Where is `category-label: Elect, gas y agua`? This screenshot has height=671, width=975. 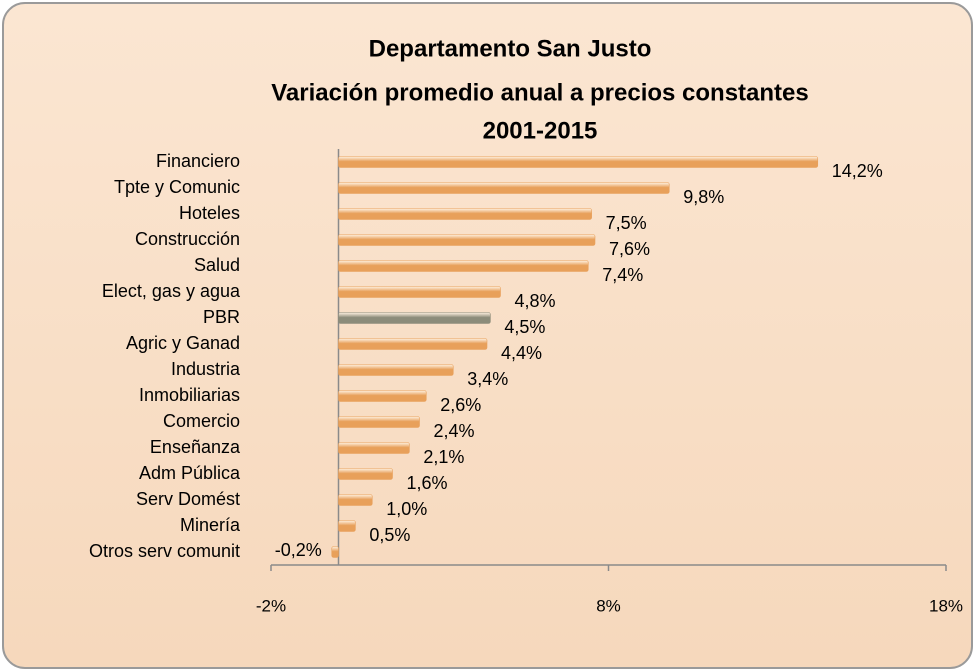 category-label: Elect, gas y agua is located at coordinates (171, 291).